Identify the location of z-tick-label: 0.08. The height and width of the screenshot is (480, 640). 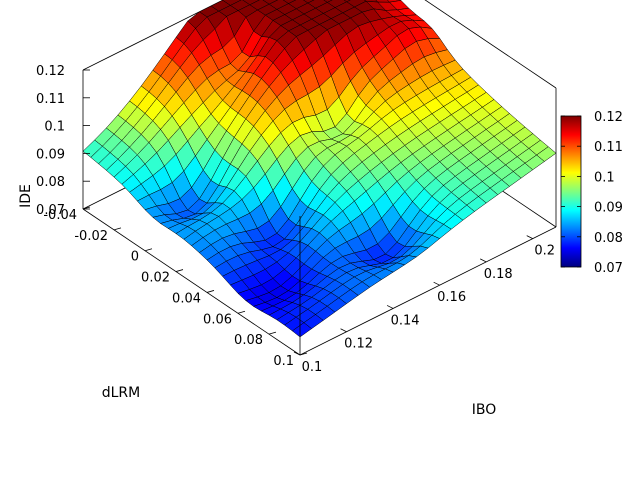
(50, 182).